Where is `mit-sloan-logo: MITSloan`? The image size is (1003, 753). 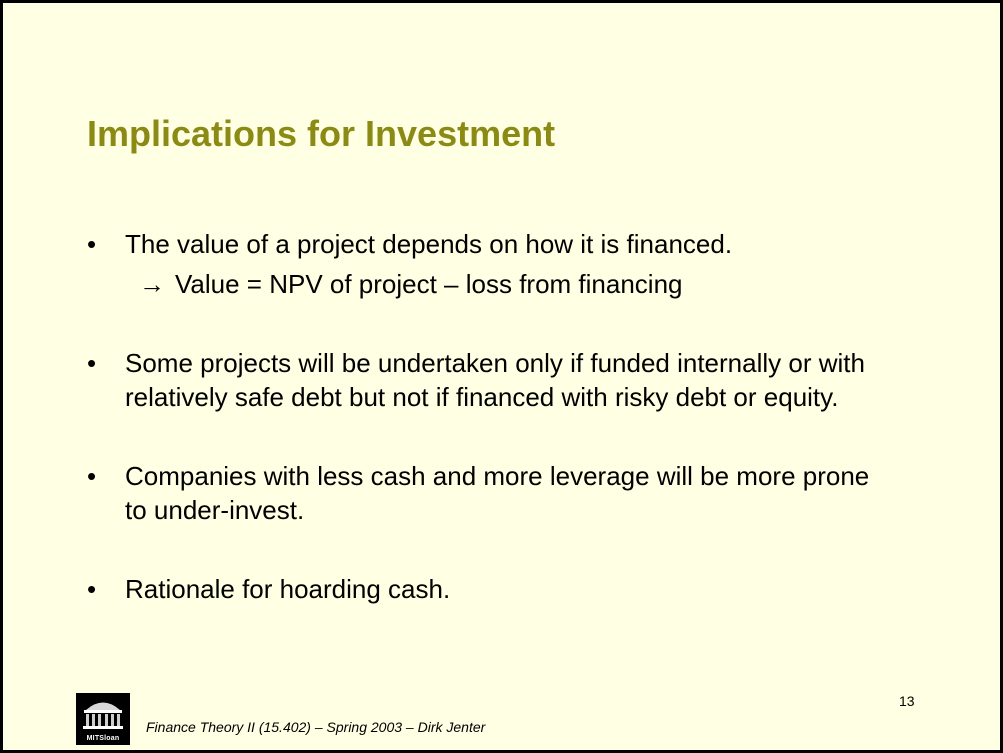
mit-sloan-logo: MITSloan is located at coordinates (103, 719).